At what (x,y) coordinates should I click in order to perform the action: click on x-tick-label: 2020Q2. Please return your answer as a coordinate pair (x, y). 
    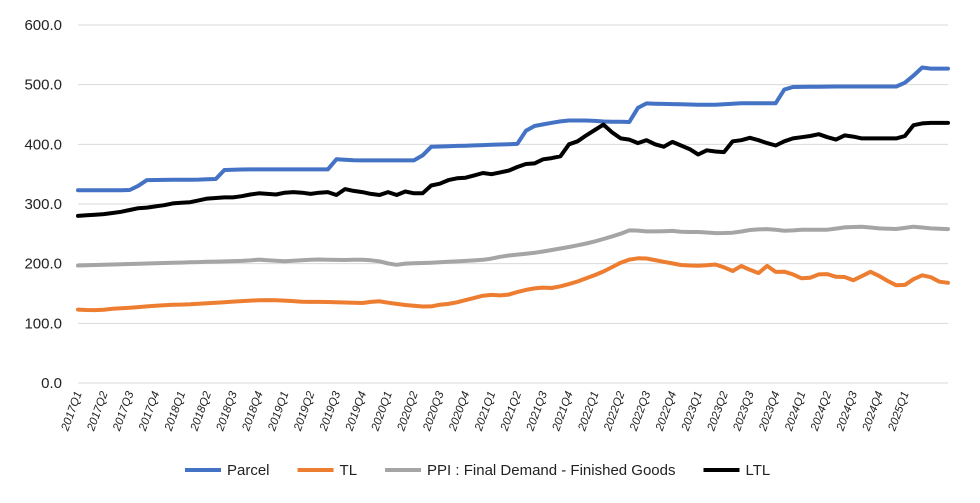
    Looking at the image, I should click on (408, 411).